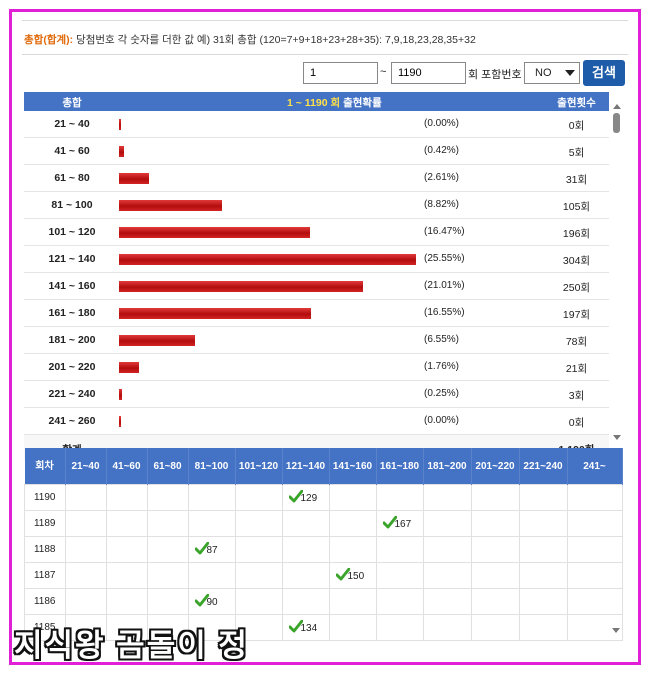  I want to click on sum-cell: 167, so click(399, 523).